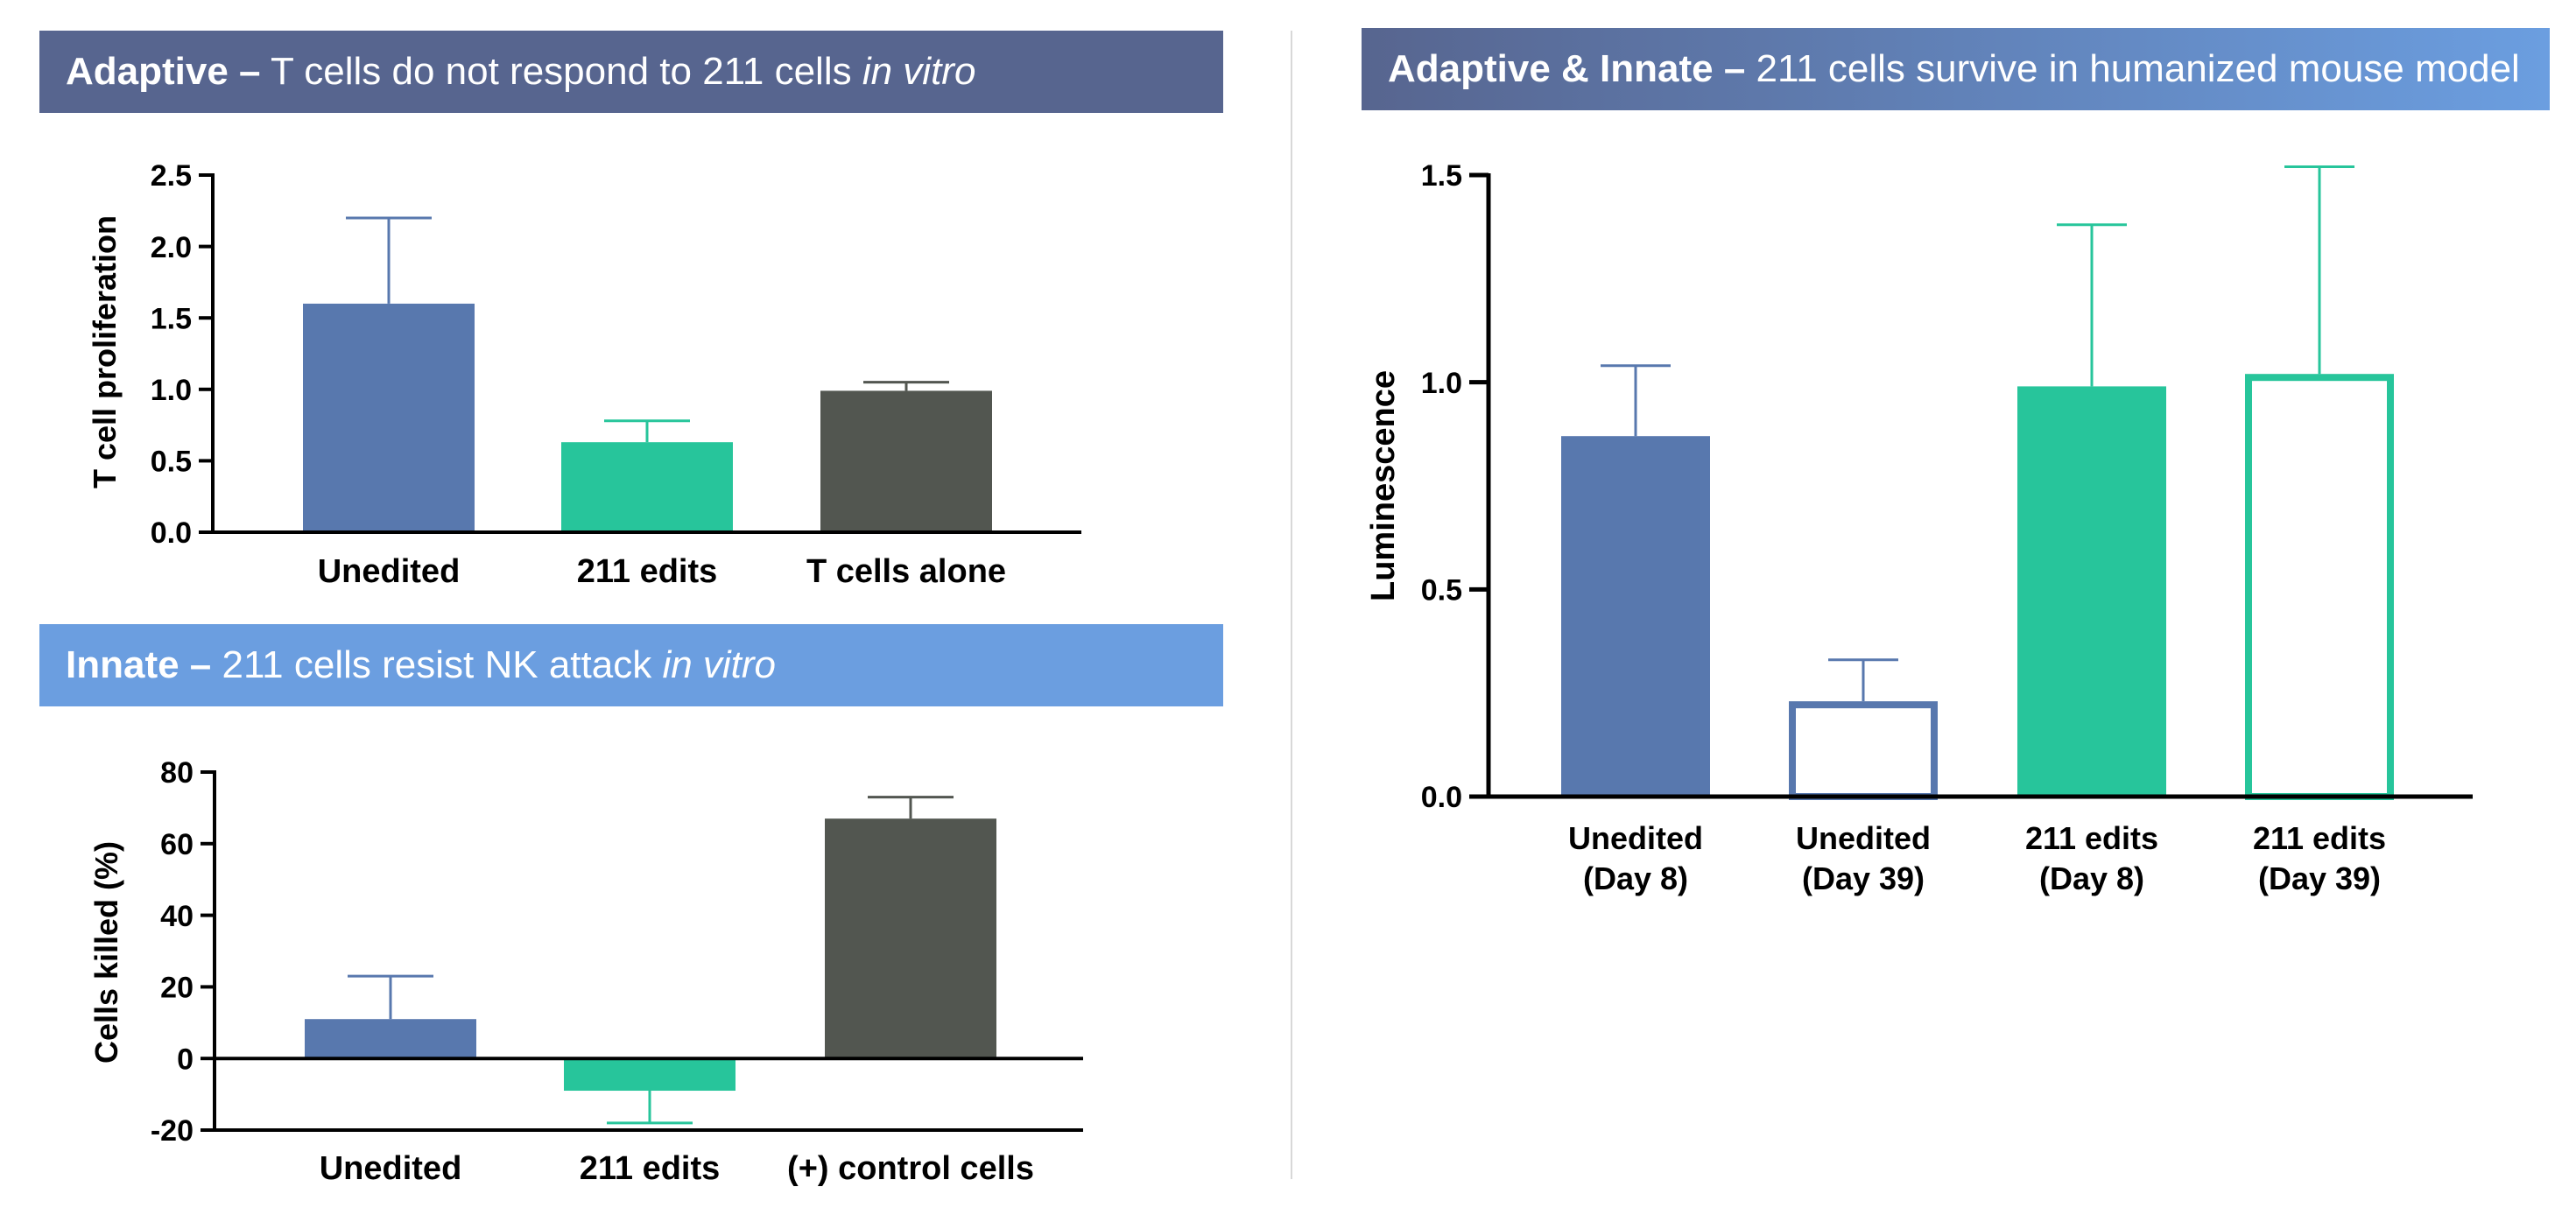  I want to click on y-tick-label-mouse-2: 1.0, so click(1441, 383).